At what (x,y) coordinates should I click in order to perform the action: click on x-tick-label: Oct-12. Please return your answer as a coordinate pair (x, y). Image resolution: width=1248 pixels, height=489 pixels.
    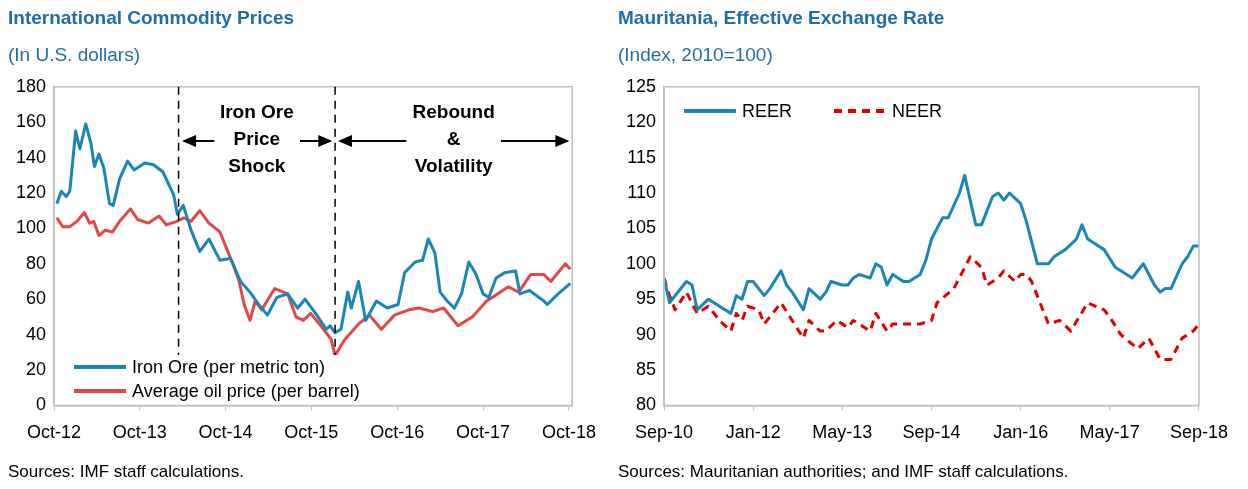
    Looking at the image, I should click on (54, 432).